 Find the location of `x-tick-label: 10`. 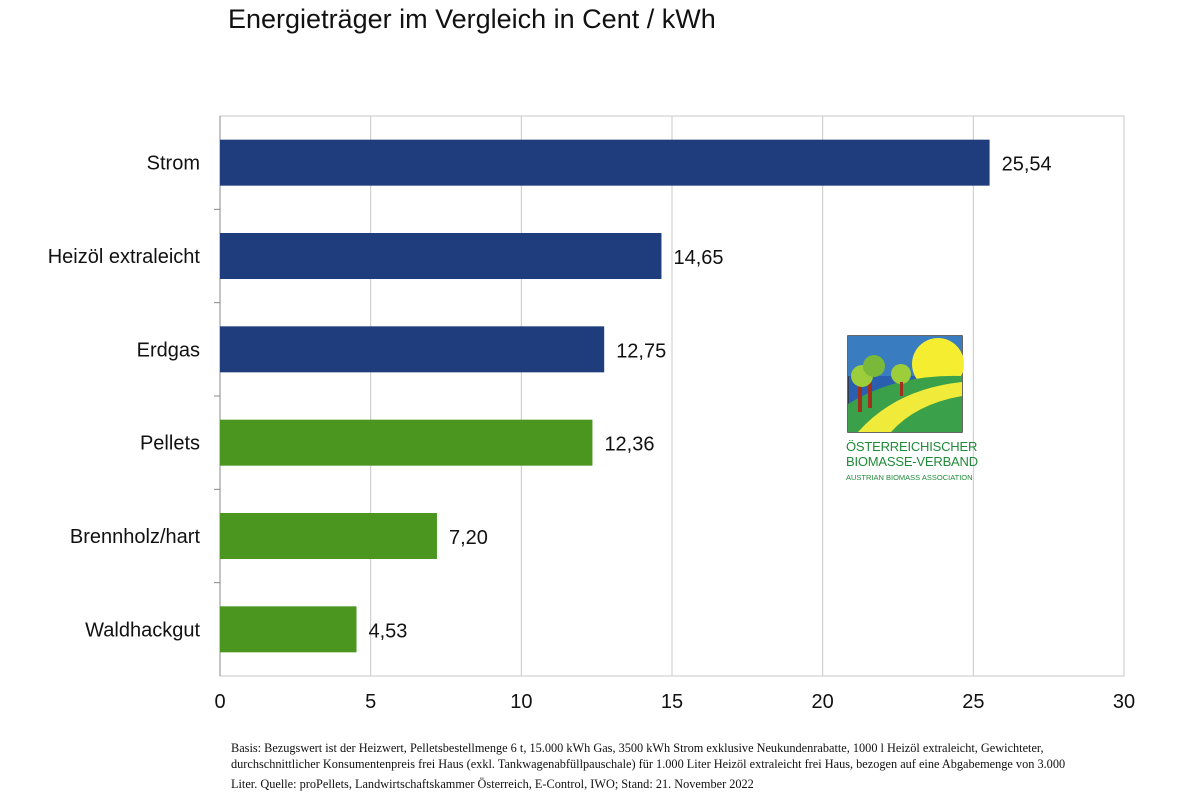

x-tick-label: 10 is located at coordinates (521, 702).